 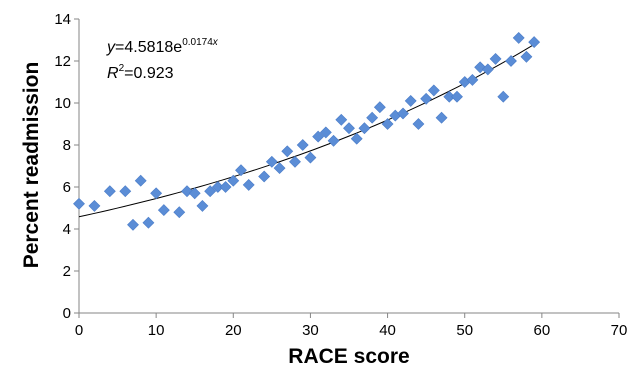 What do you see at coordinates (348, 356) in the screenshot?
I see `x-axis-title: RACE score` at bounding box center [348, 356].